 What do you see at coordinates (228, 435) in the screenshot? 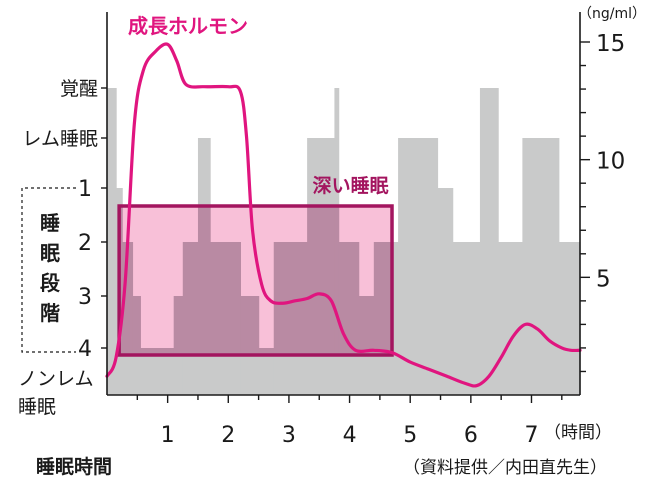
I see `x-tick-label: 2` at bounding box center [228, 435].